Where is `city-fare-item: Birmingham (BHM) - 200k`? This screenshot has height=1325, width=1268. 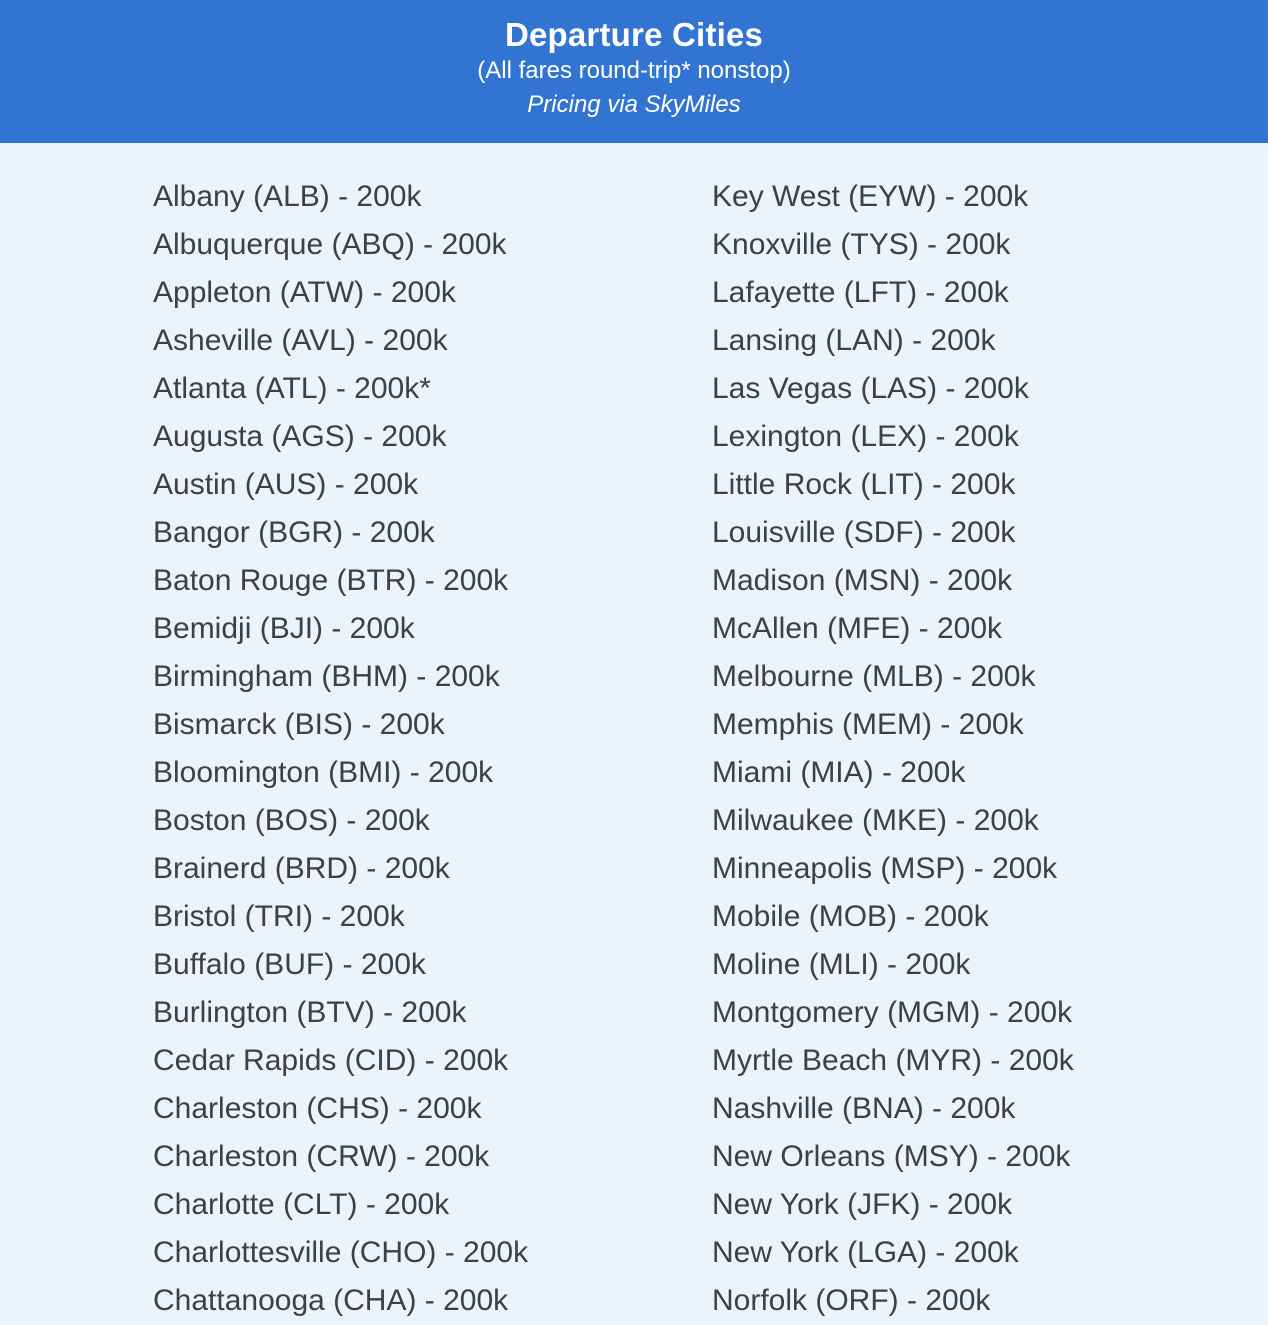 city-fare-item: Birmingham (BHM) - 200k is located at coordinates (326, 676).